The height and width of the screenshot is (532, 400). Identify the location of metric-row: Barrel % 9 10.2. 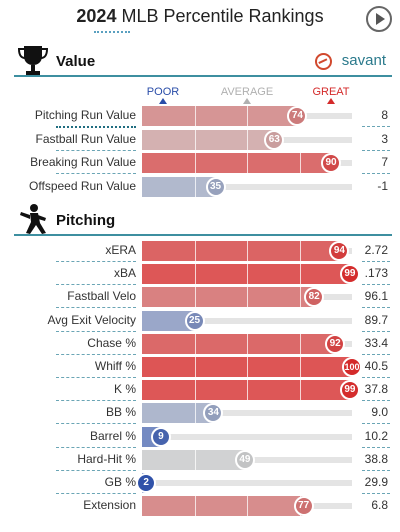
(200, 437).